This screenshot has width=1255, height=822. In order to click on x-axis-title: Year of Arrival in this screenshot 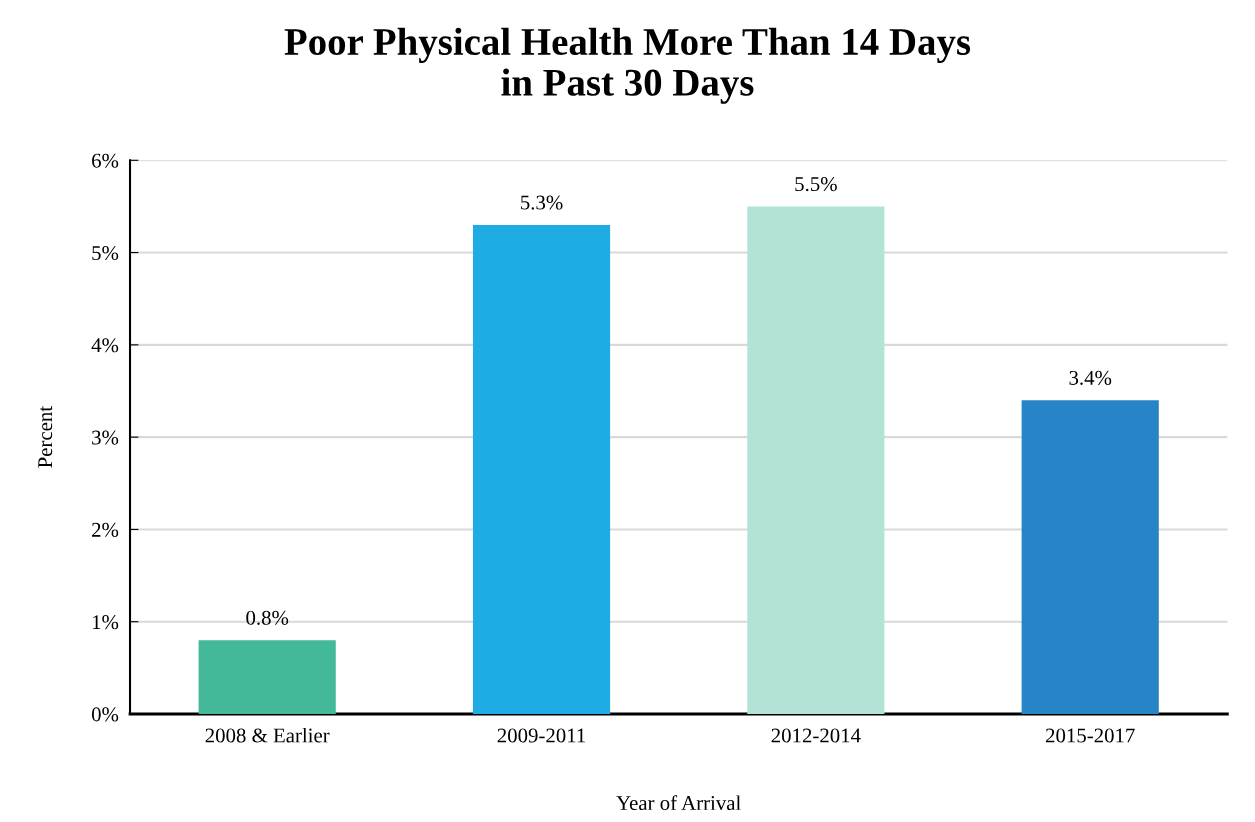, I will do `click(678, 803)`.